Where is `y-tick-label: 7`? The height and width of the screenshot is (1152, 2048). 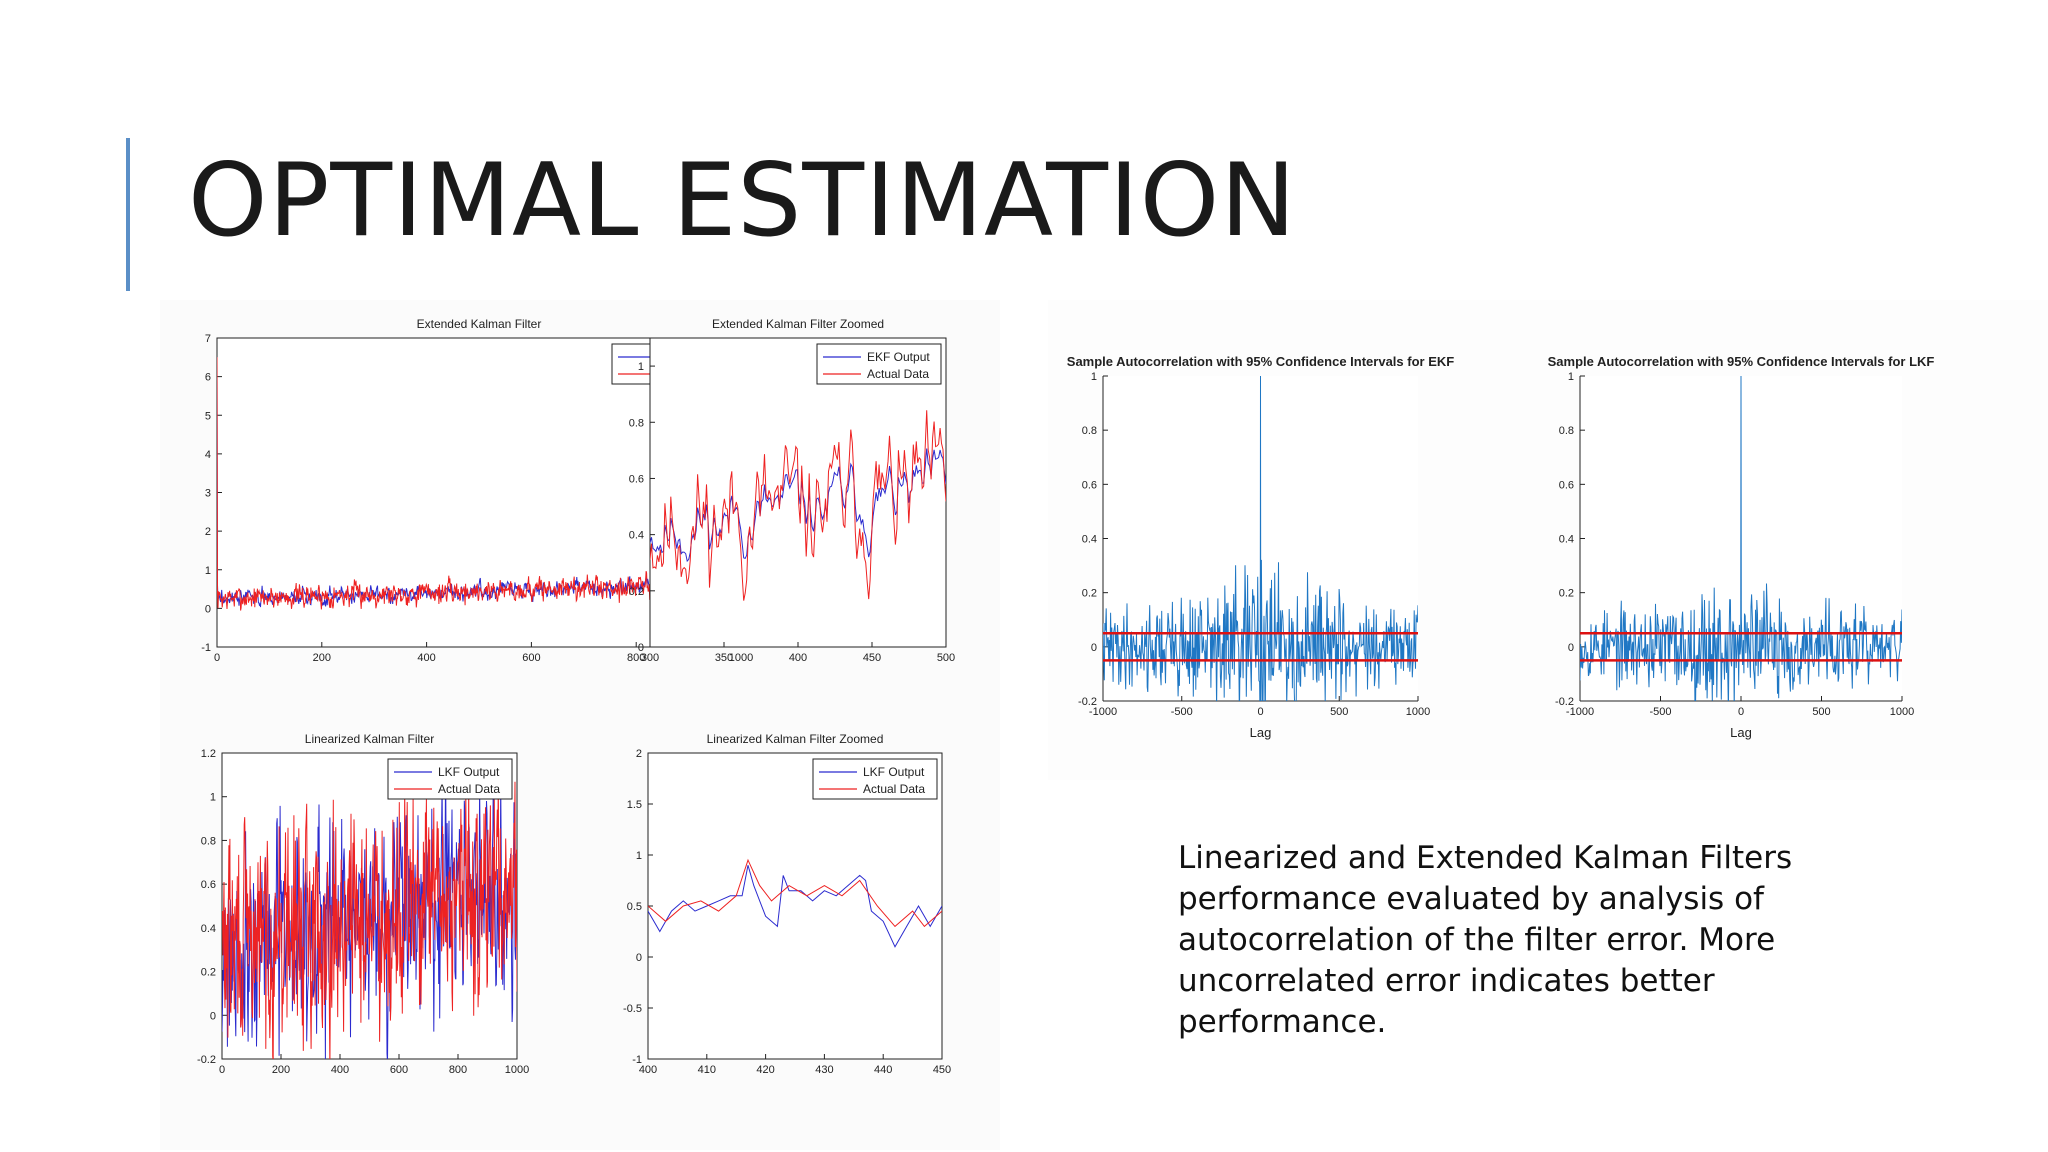
y-tick-label: 7 is located at coordinates (208, 339).